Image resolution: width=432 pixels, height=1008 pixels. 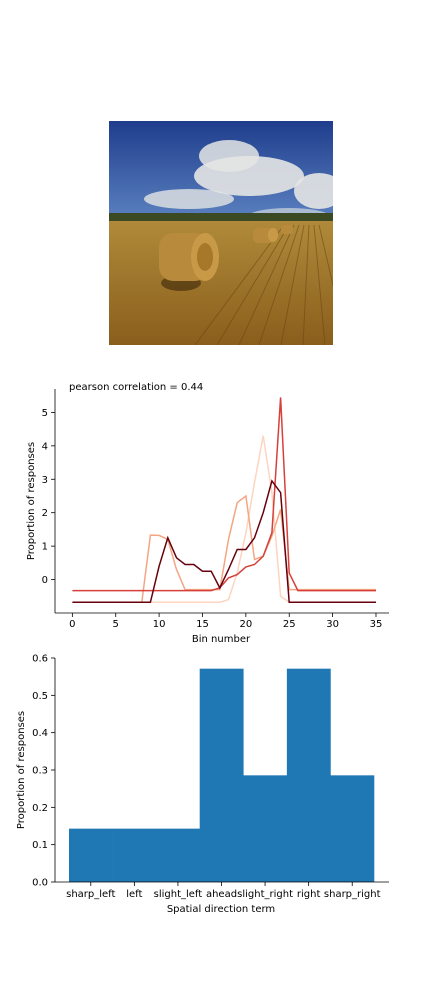 What do you see at coordinates (45, 513) in the screenshot?
I see `line-chart-y-tick-label: 2` at bounding box center [45, 513].